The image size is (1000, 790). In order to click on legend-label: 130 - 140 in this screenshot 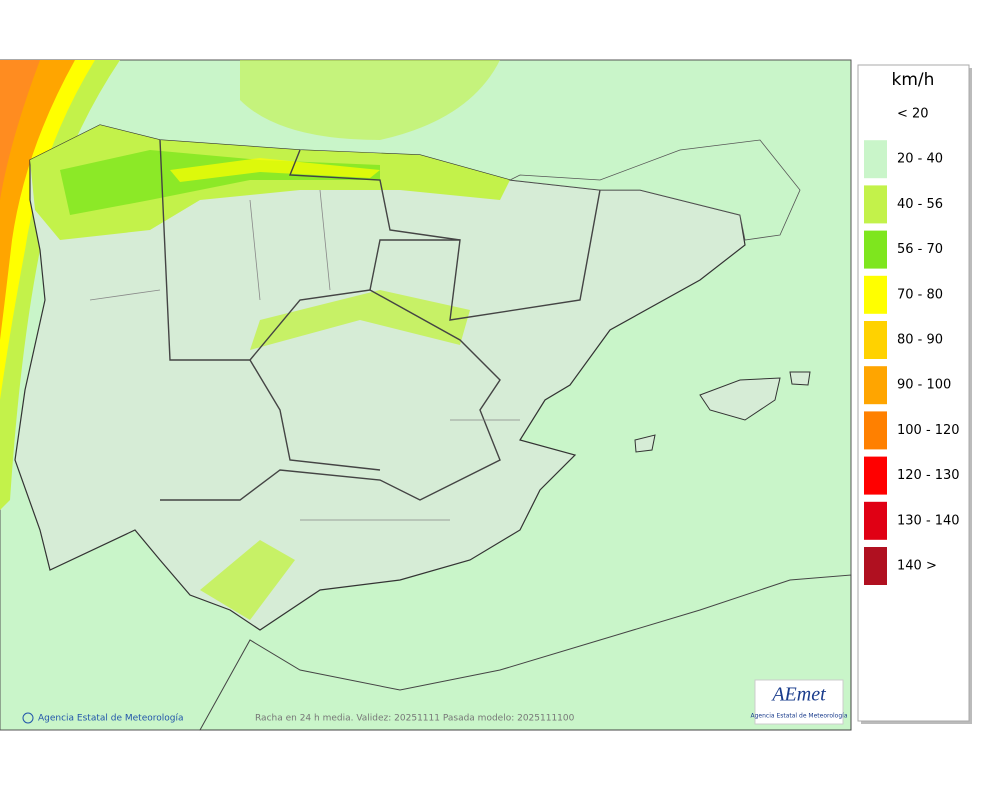, I will do `click(928, 520)`.